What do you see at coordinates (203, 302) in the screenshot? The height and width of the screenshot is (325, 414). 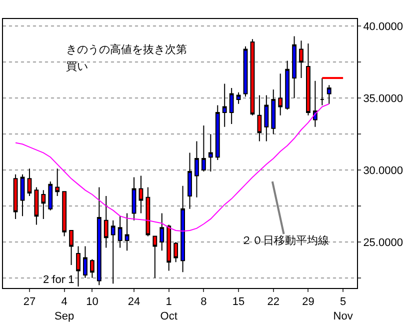 I see `x-tick-label: 8` at bounding box center [203, 302].